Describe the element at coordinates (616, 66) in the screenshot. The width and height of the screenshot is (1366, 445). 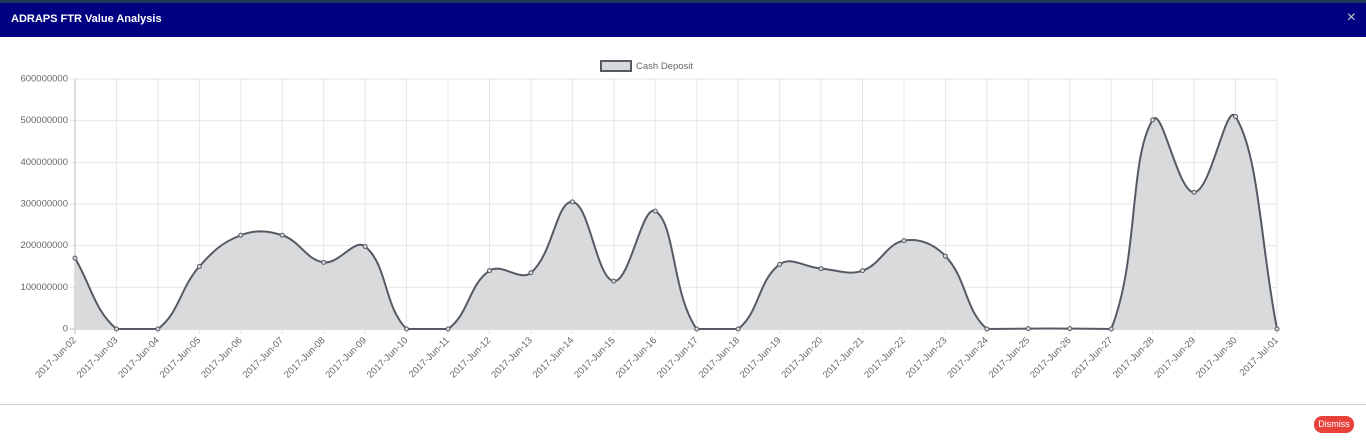
I see `legend-swatch` at that location.